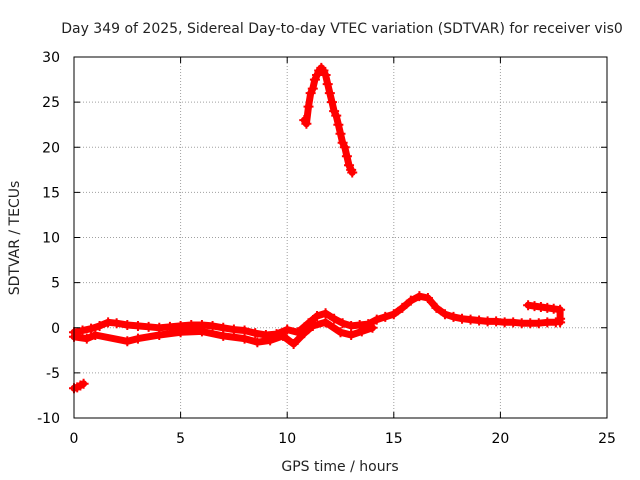 The image size is (640, 480). What do you see at coordinates (51, 193) in the screenshot?
I see `y-tick-label: 15` at bounding box center [51, 193].